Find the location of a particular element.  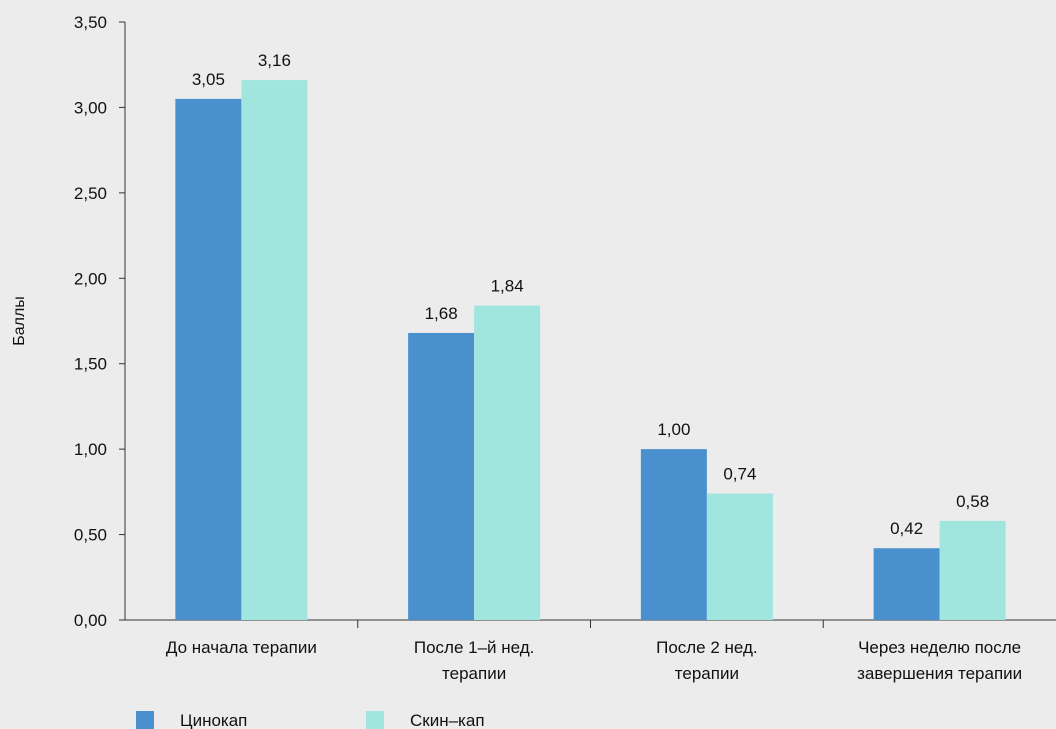

x-category-label: Через неделю после is located at coordinates (939, 647).